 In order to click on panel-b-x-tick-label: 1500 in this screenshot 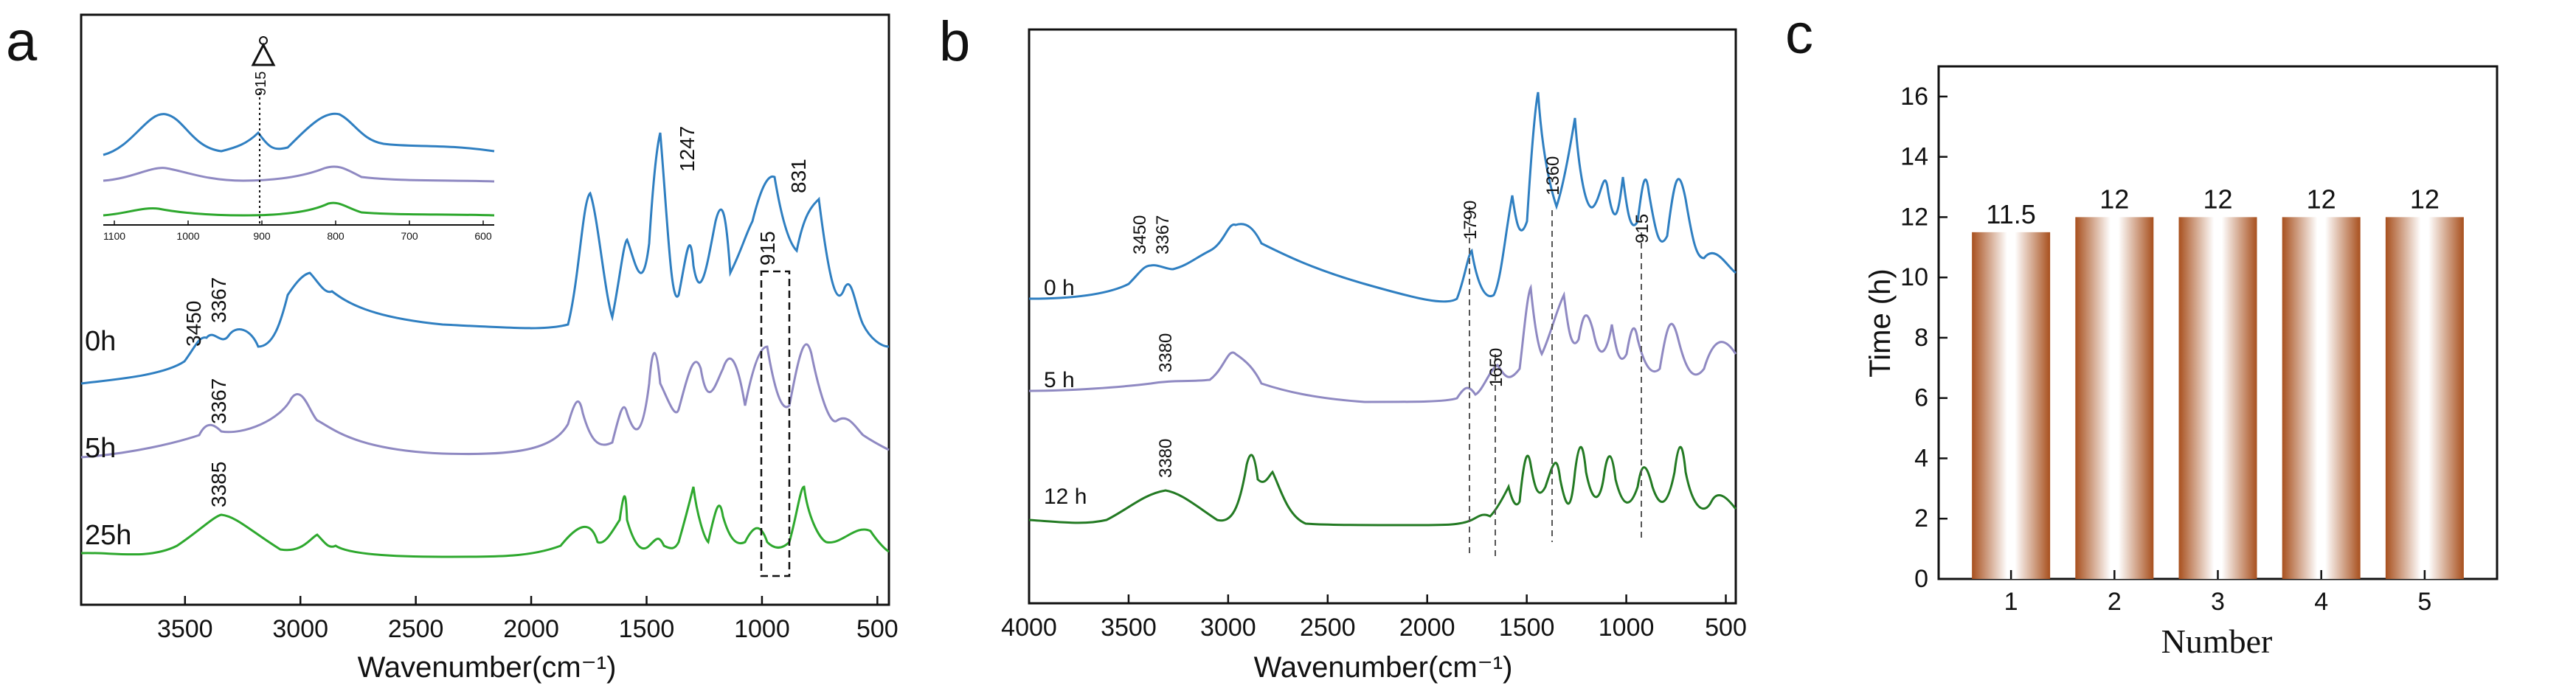, I will do `click(1527, 628)`.